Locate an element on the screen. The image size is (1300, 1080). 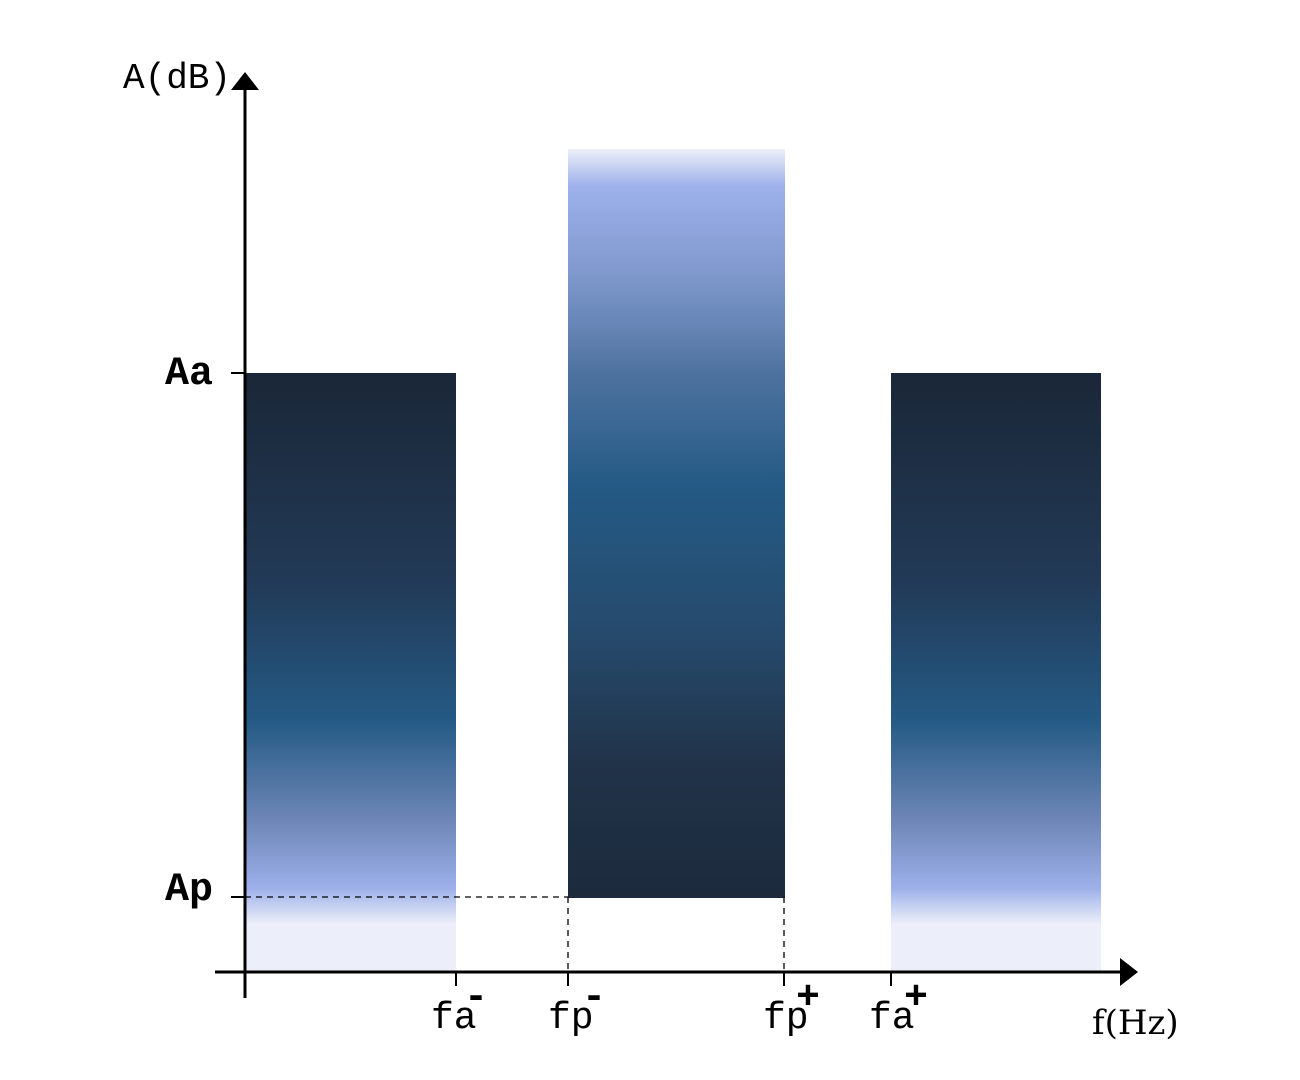
y-axis is located at coordinates (245, 535).